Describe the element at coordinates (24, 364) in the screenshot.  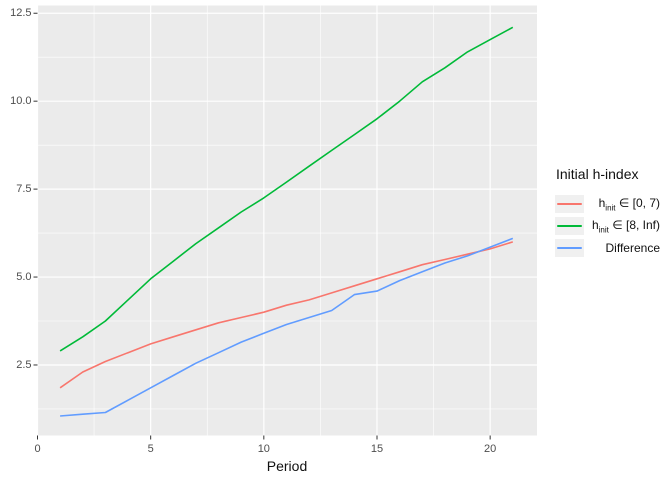
I see `y-tick-label: 2.5` at that location.